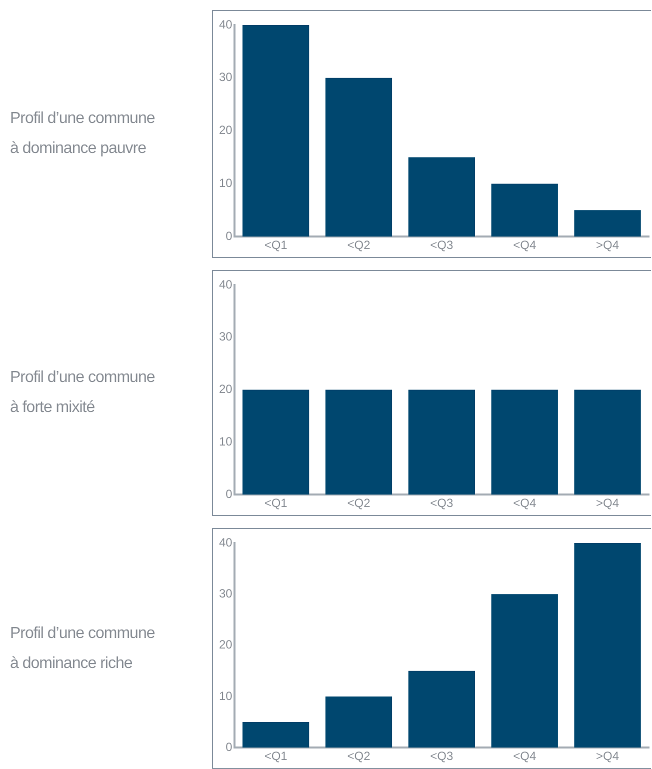 Image resolution: width=652 pixels, height=769 pixels. Describe the element at coordinates (83, 649) in the screenshot. I see `text: Profil d’une commune à dominance riche` at that location.